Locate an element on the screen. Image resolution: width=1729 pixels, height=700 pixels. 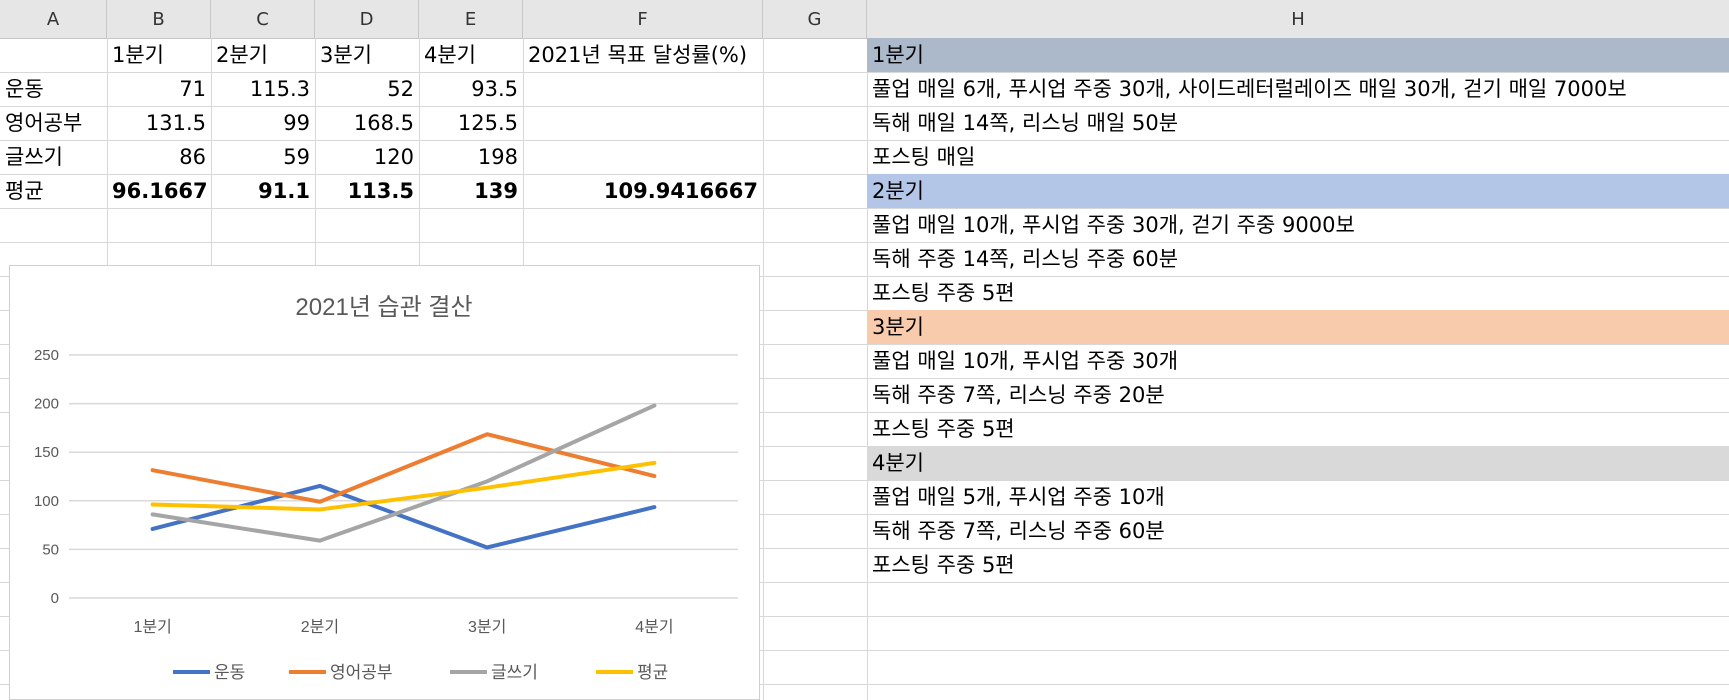
y-tick-label: 100 is located at coordinates (46, 501).